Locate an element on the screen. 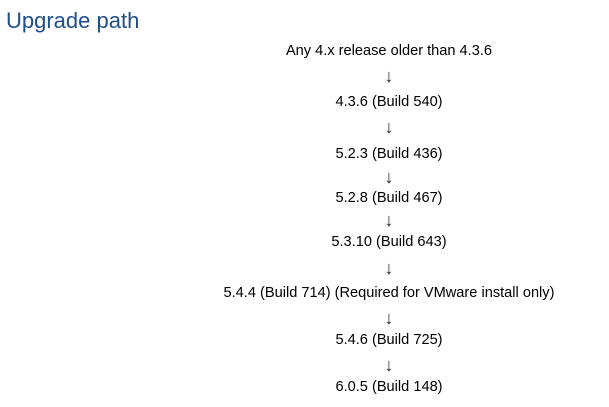 The image size is (609, 407). upgrade-step: 5.4.6 (Build 725) is located at coordinates (389, 340).